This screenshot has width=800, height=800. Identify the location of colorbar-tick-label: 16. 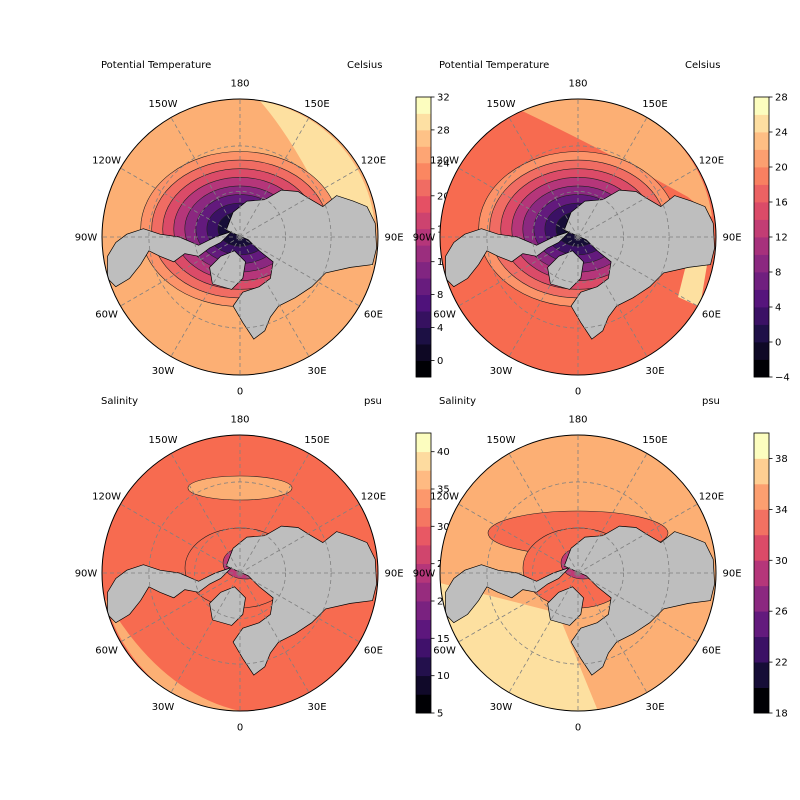
(781, 203).